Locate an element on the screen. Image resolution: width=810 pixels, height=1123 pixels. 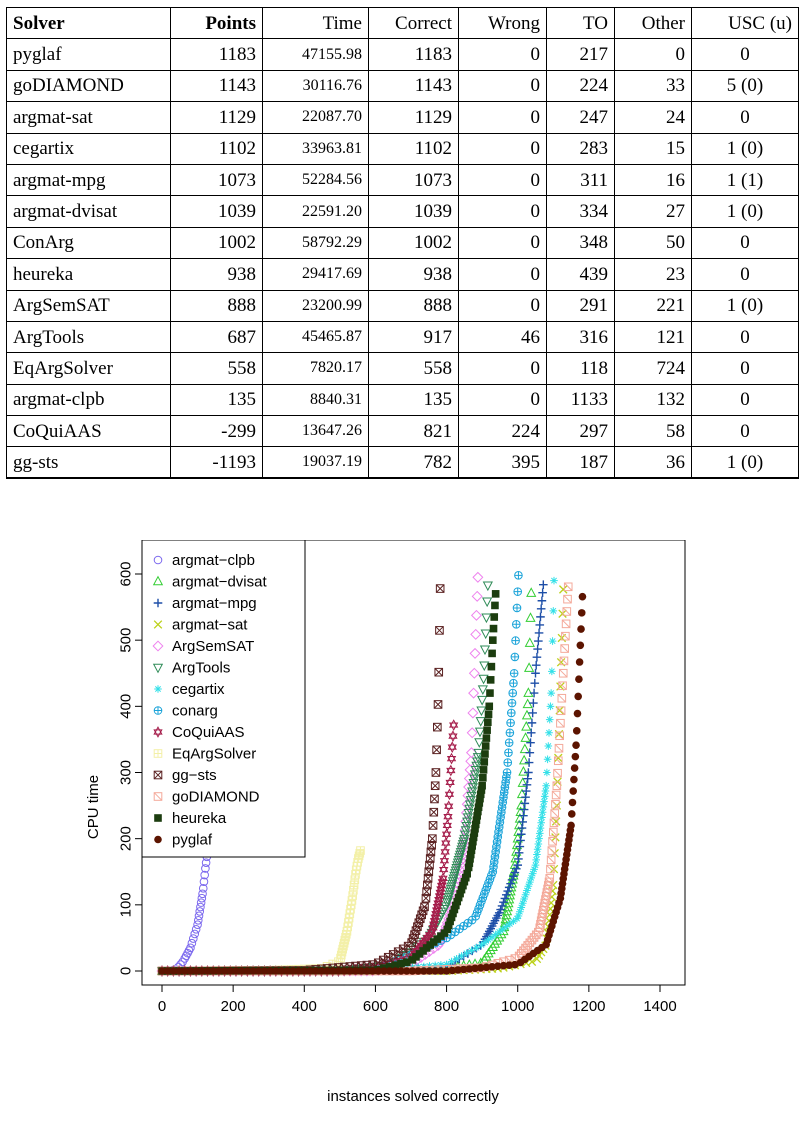
table-row: argmat-dvisat 1039 22591.20 1039 0 334 27 1 (0) is located at coordinates (402, 211).